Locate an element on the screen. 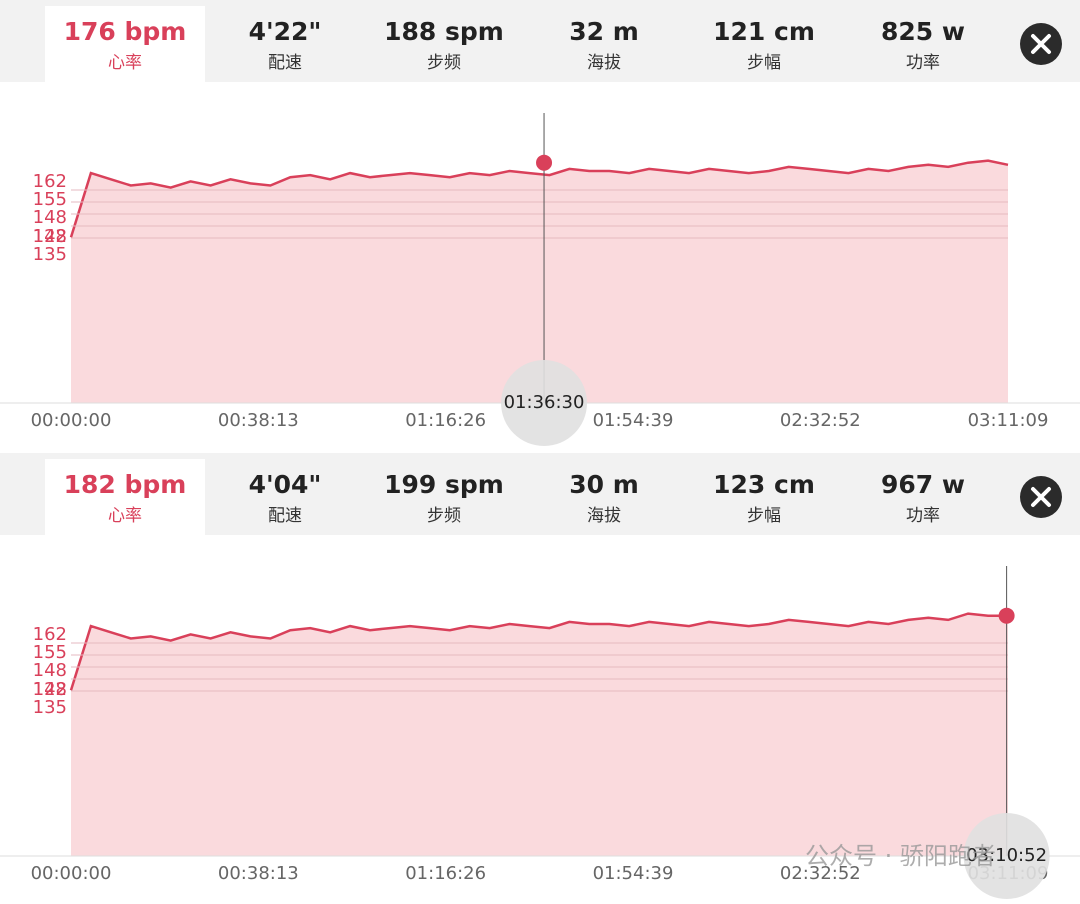  metric-value: 4'22" is located at coordinates (285, 31).